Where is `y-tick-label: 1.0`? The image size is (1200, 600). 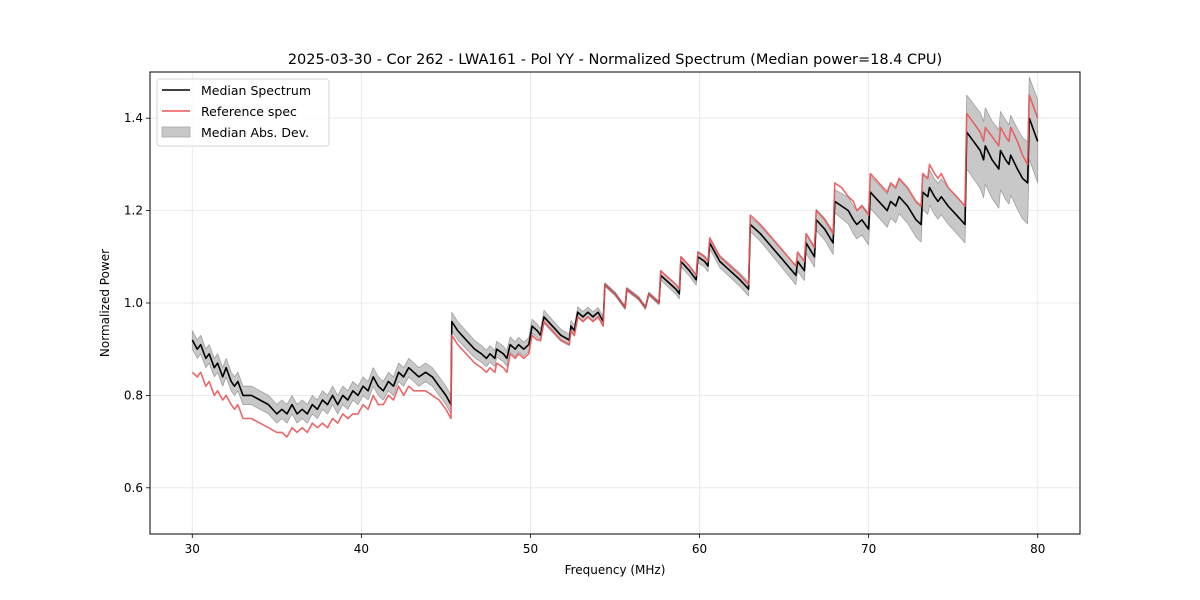 y-tick-label: 1.0 is located at coordinates (133, 303).